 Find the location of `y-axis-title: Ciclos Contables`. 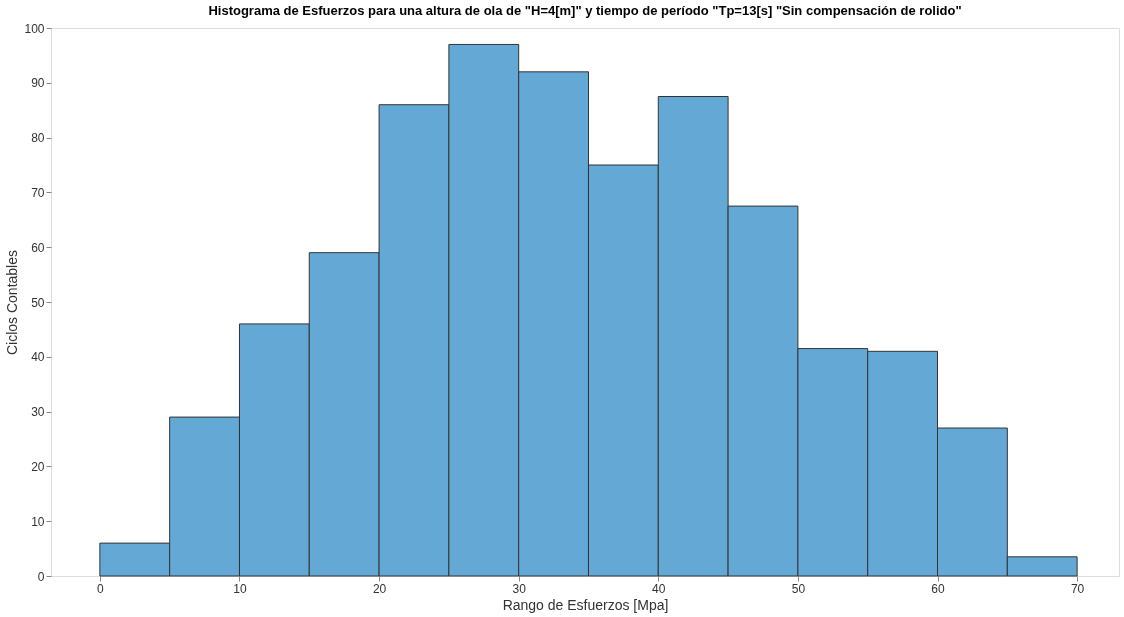

y-axis-title: Ciclos Contables is located at coordinates (12, 302).